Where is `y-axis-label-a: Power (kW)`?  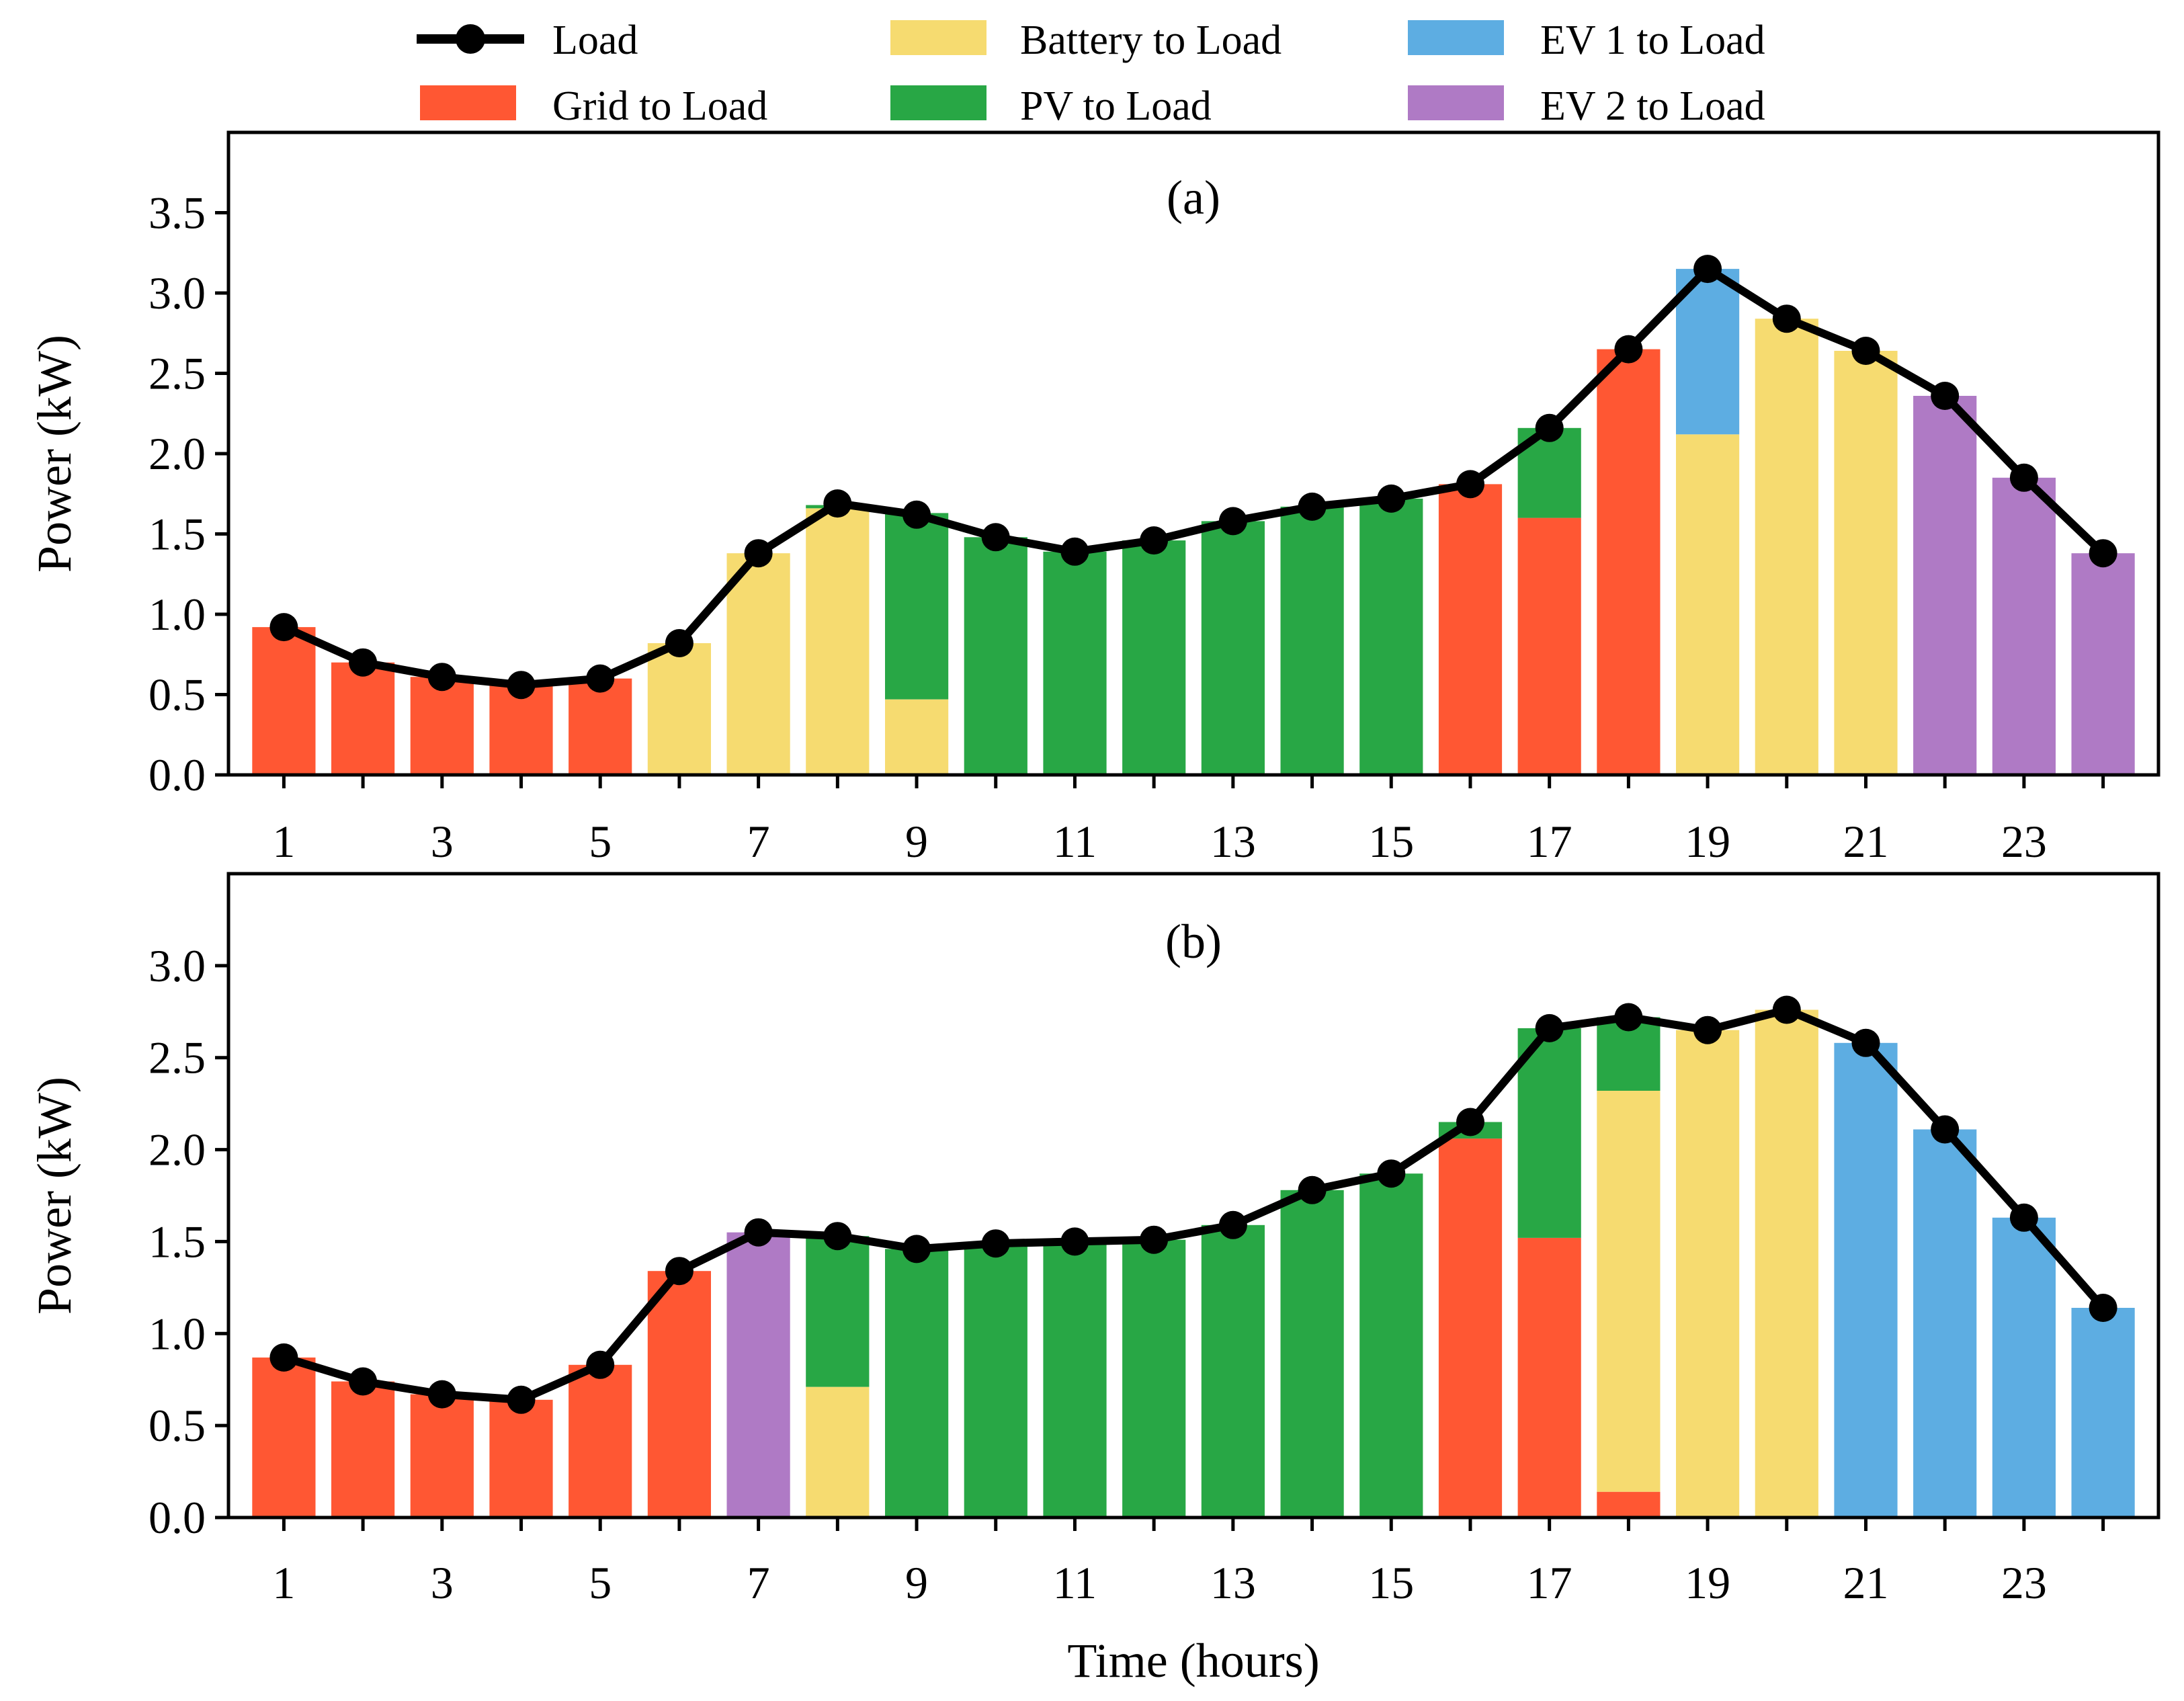
y-axis-label-a: Power (kW) is located at coordinates (55, 454).